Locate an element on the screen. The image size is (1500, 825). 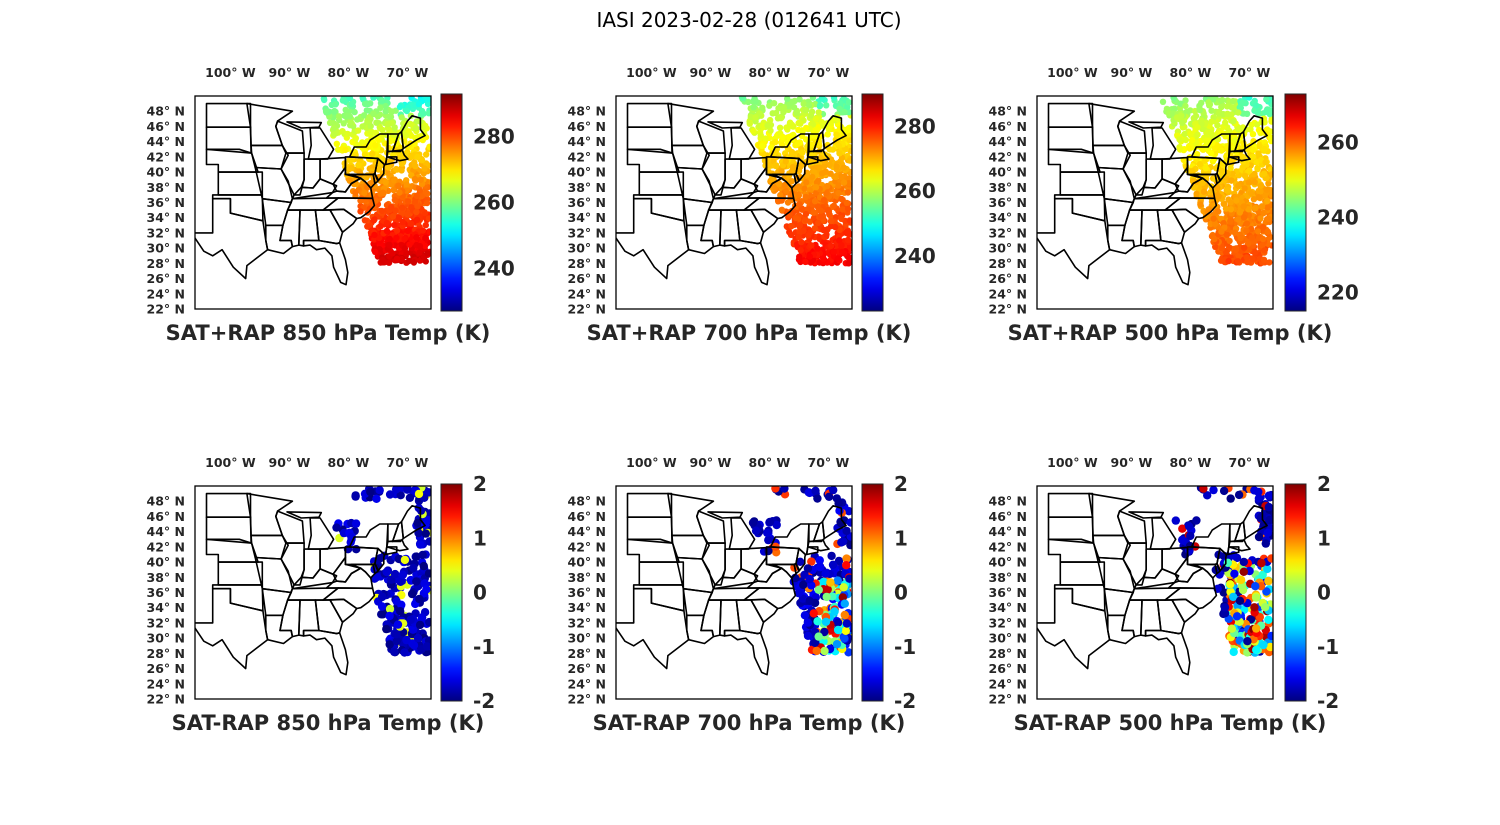
lat-tick-label: 40° N is located at coordinates (587, 562).